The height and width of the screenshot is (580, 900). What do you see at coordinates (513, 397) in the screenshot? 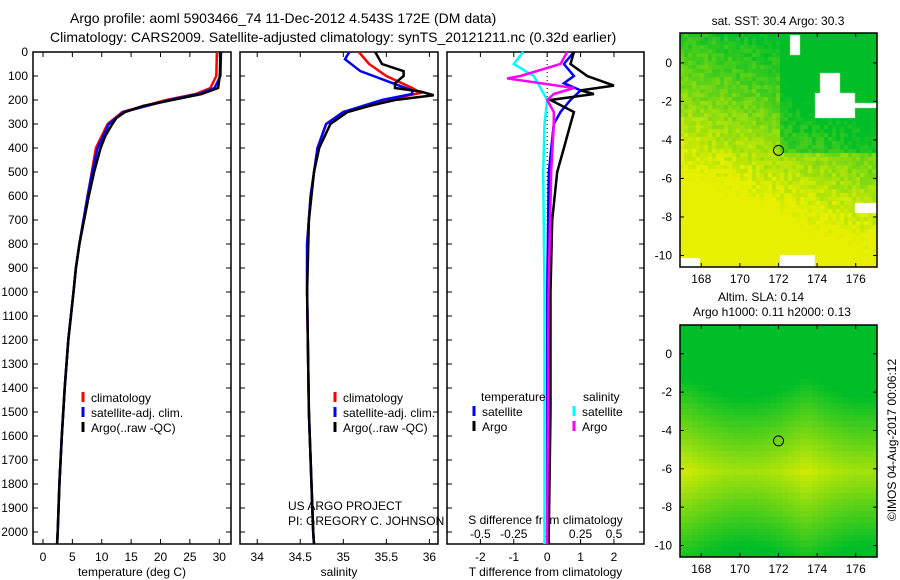
I see `legend-temperature-header: temperature` at bounding box center [513, 397].